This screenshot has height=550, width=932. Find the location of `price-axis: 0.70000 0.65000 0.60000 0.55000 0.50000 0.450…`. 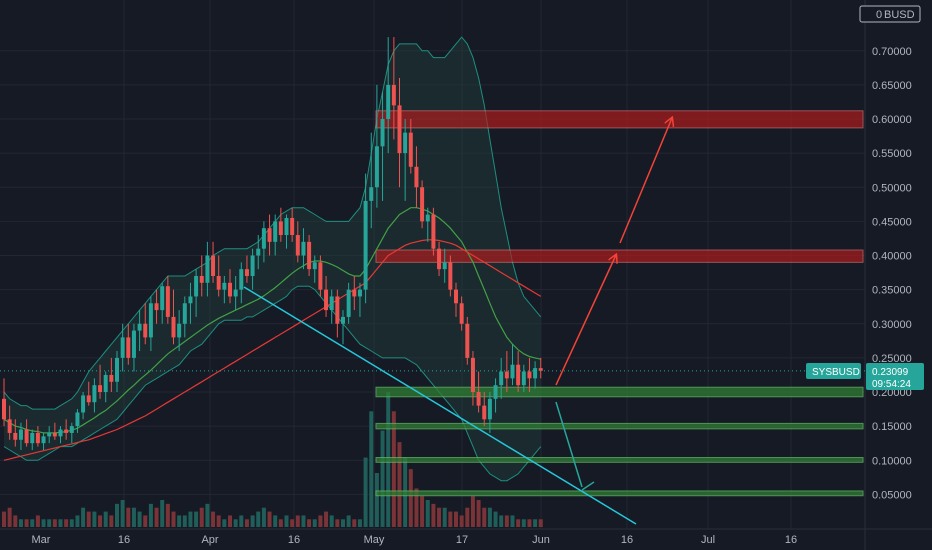

price-axis: 0.70000 0.65000 0.60000 0.55000 0.50000 0.450… is located at coordinates (892, 274).